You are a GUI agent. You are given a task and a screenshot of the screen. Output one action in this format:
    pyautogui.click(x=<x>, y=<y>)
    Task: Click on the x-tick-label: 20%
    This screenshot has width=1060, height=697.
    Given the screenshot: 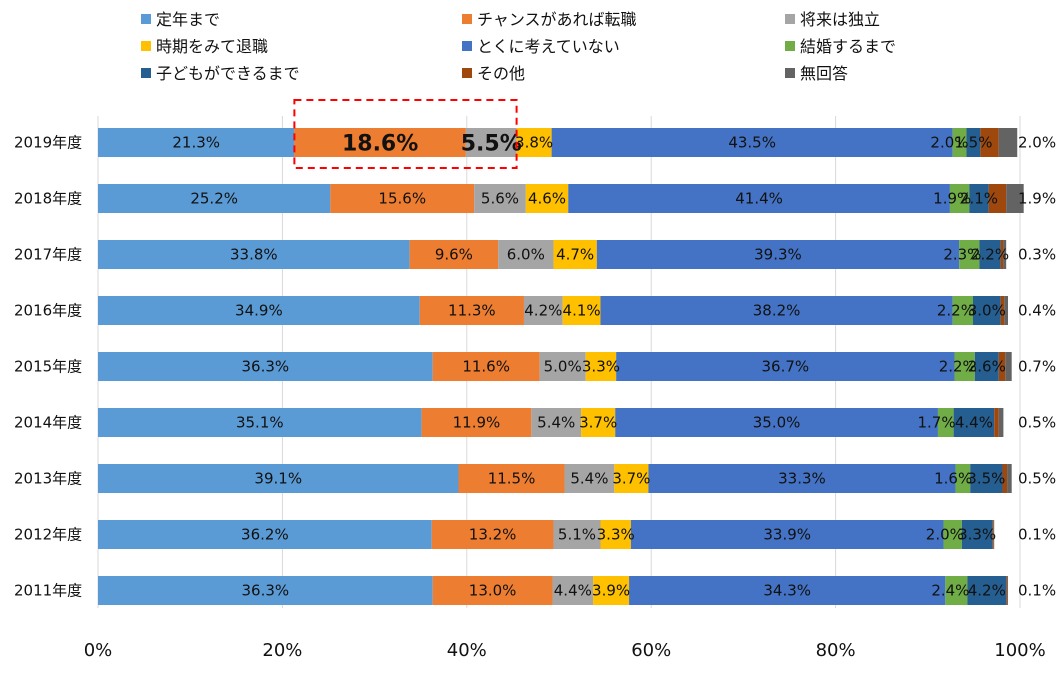 What is the action you would take?
    pyautogui.click(x=282, y=650)
    